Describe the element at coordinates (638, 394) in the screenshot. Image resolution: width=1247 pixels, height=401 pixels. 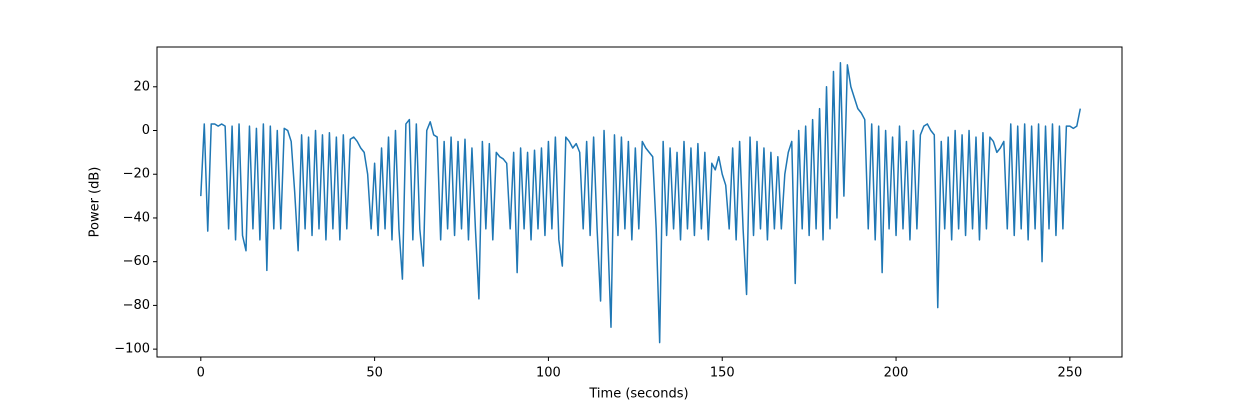
I see `x-axis-label: Time (seconds)` at that location.